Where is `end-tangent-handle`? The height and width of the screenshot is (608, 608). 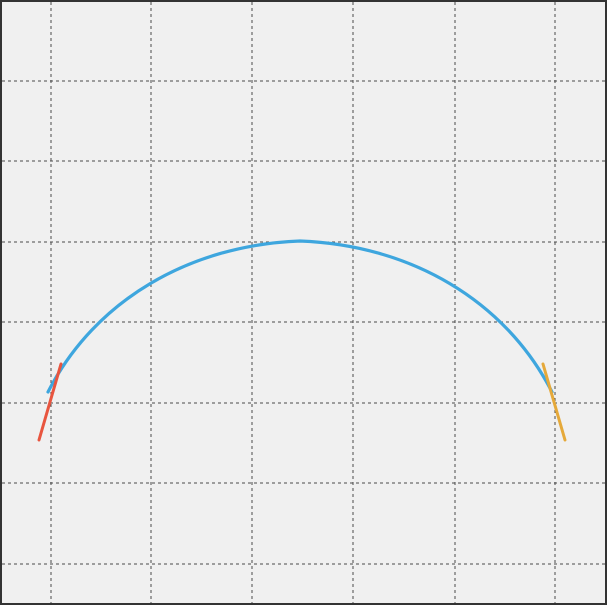
end-tangent-handle is located at coordinates (554, 402).